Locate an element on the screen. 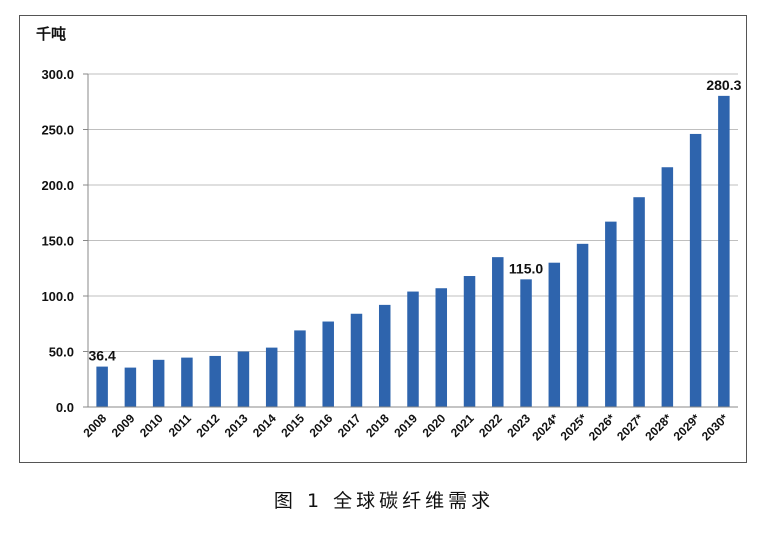 Image resolution: width=768 pixels, height=548 pixels. x-tick-label: 2022 is located at coordinates (490, 425).